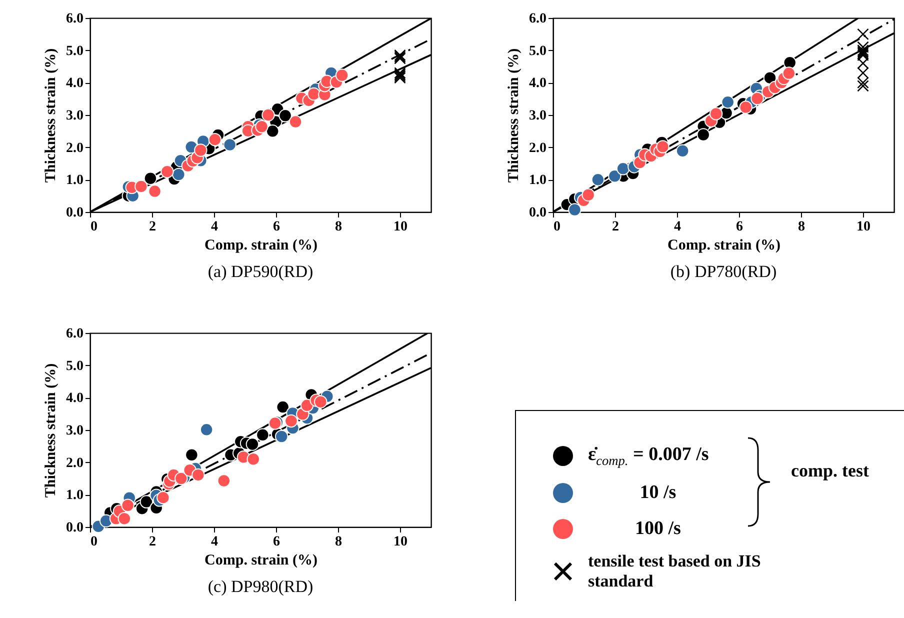  Describe the element at coordinates (830, 471) in the screenshot. I see `text: comp. test` at that location.